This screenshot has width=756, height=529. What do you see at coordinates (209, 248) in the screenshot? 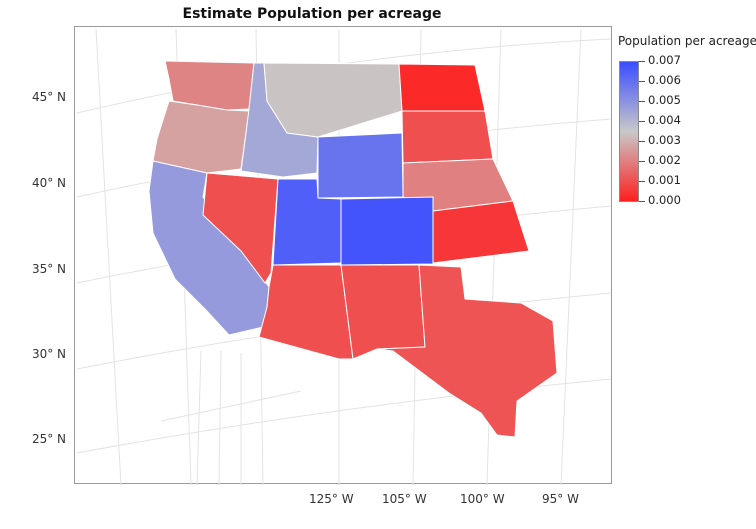
I see `state-california` at bounding box center [209, 248].